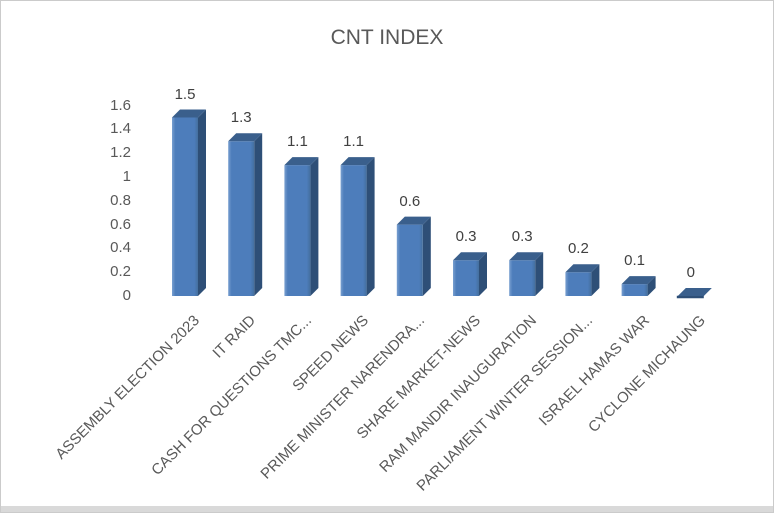 The image size is (774, 513). I want to click on y-axis-tick-label-1: 1, so click(126, 176).